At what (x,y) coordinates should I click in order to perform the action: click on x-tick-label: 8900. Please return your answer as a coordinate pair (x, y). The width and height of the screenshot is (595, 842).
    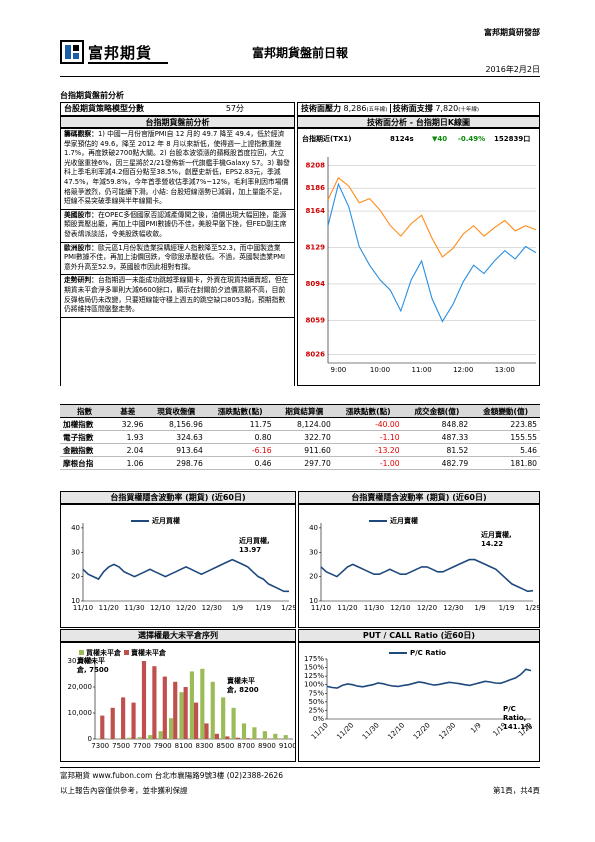
    Looking at the image, I should click on (267, 746).